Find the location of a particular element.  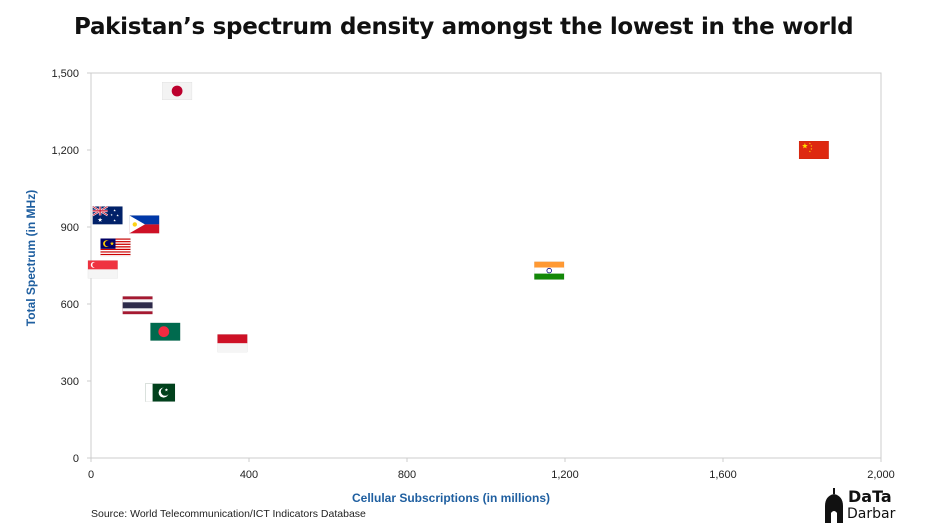

y-tick-label: 1,500 is located at coordinates (65, 74).